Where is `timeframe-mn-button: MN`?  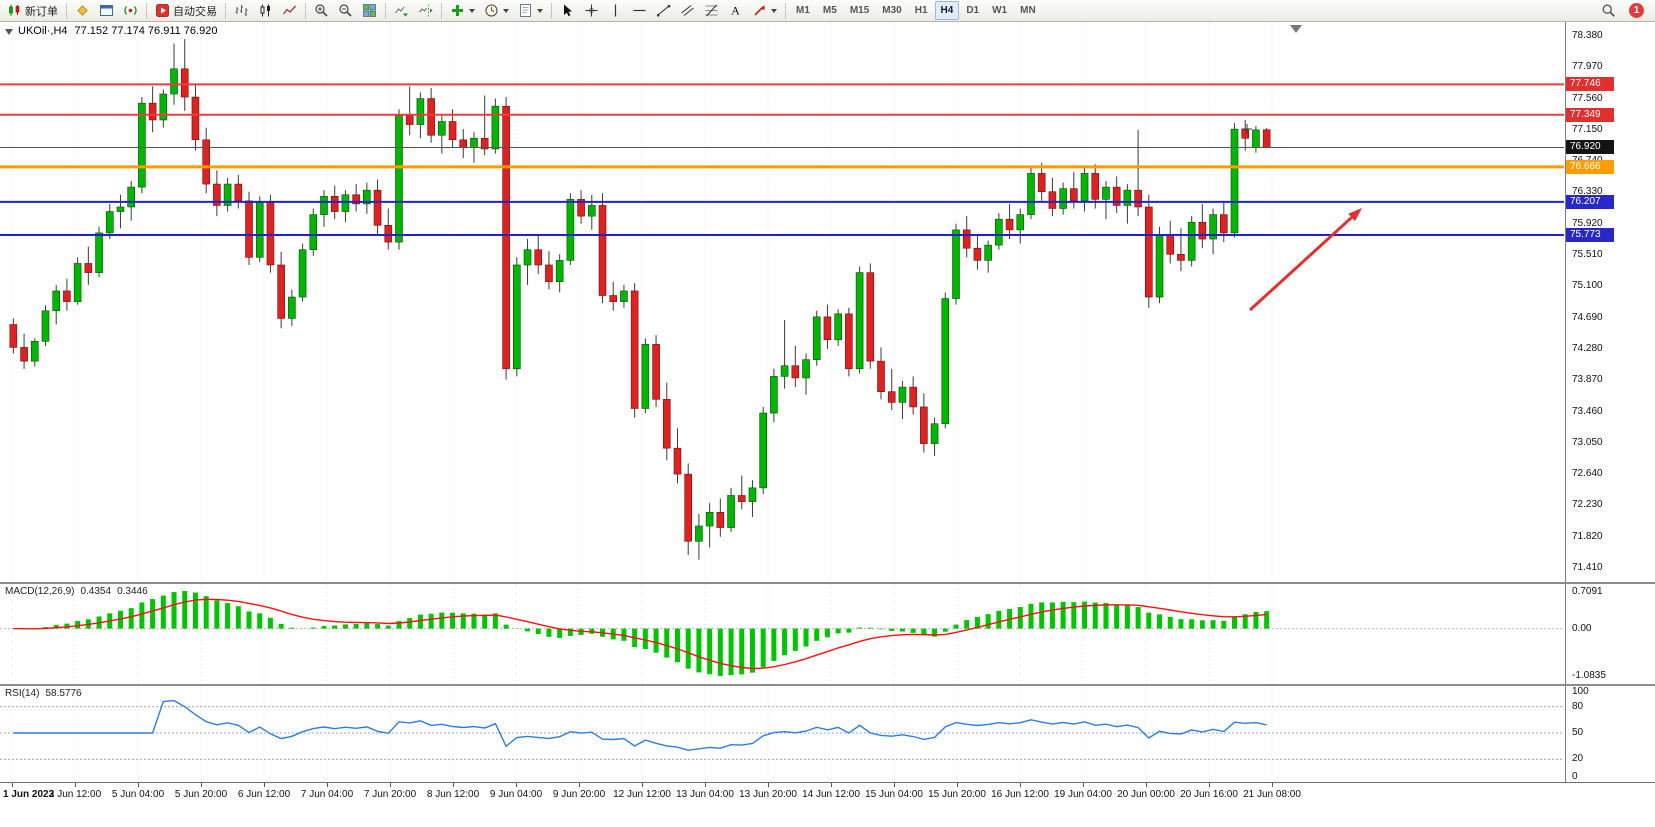 timeframe-mn-button: MN is located at coordinates (1028, 10).